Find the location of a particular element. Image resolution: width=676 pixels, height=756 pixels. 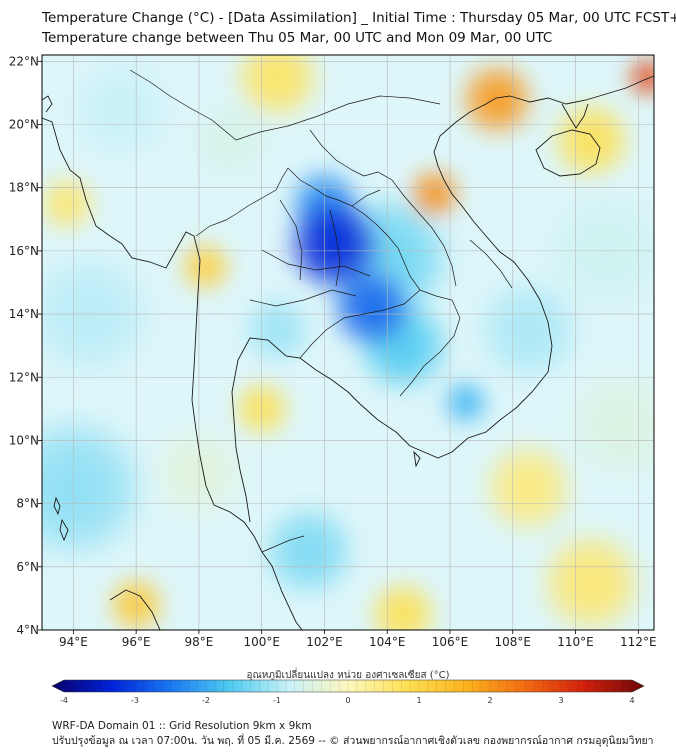

lon-tick-label: 106°E is located at coordinates (450, 642).